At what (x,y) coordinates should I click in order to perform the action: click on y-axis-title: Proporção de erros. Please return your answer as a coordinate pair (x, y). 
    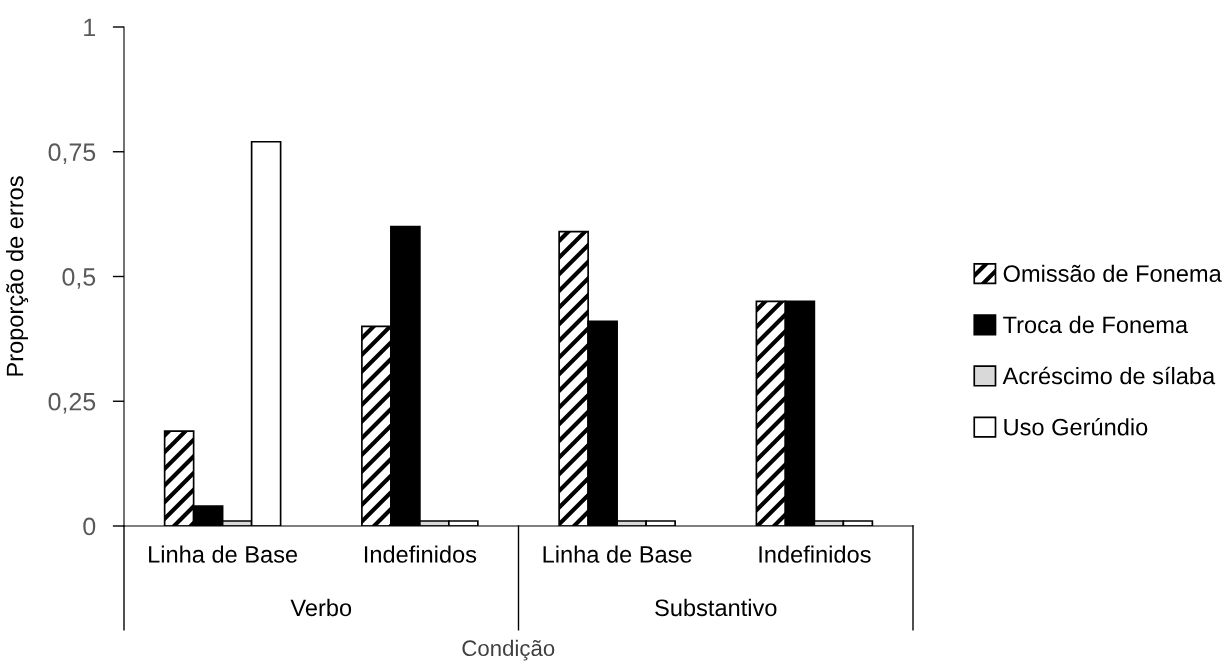
    Looking at the image, I should click on (17, 276).